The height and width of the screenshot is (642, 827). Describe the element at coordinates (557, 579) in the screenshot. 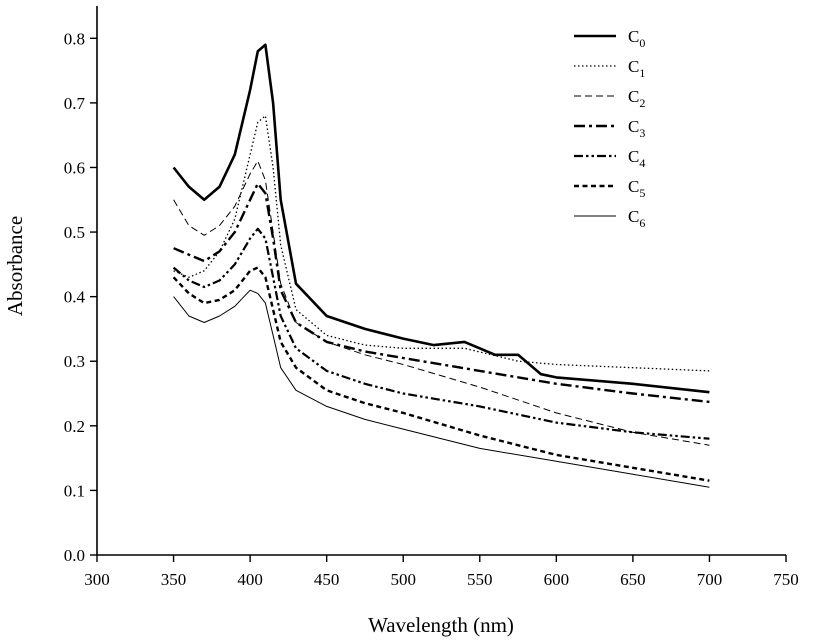

I see `x-tick-label: 600` at that location.